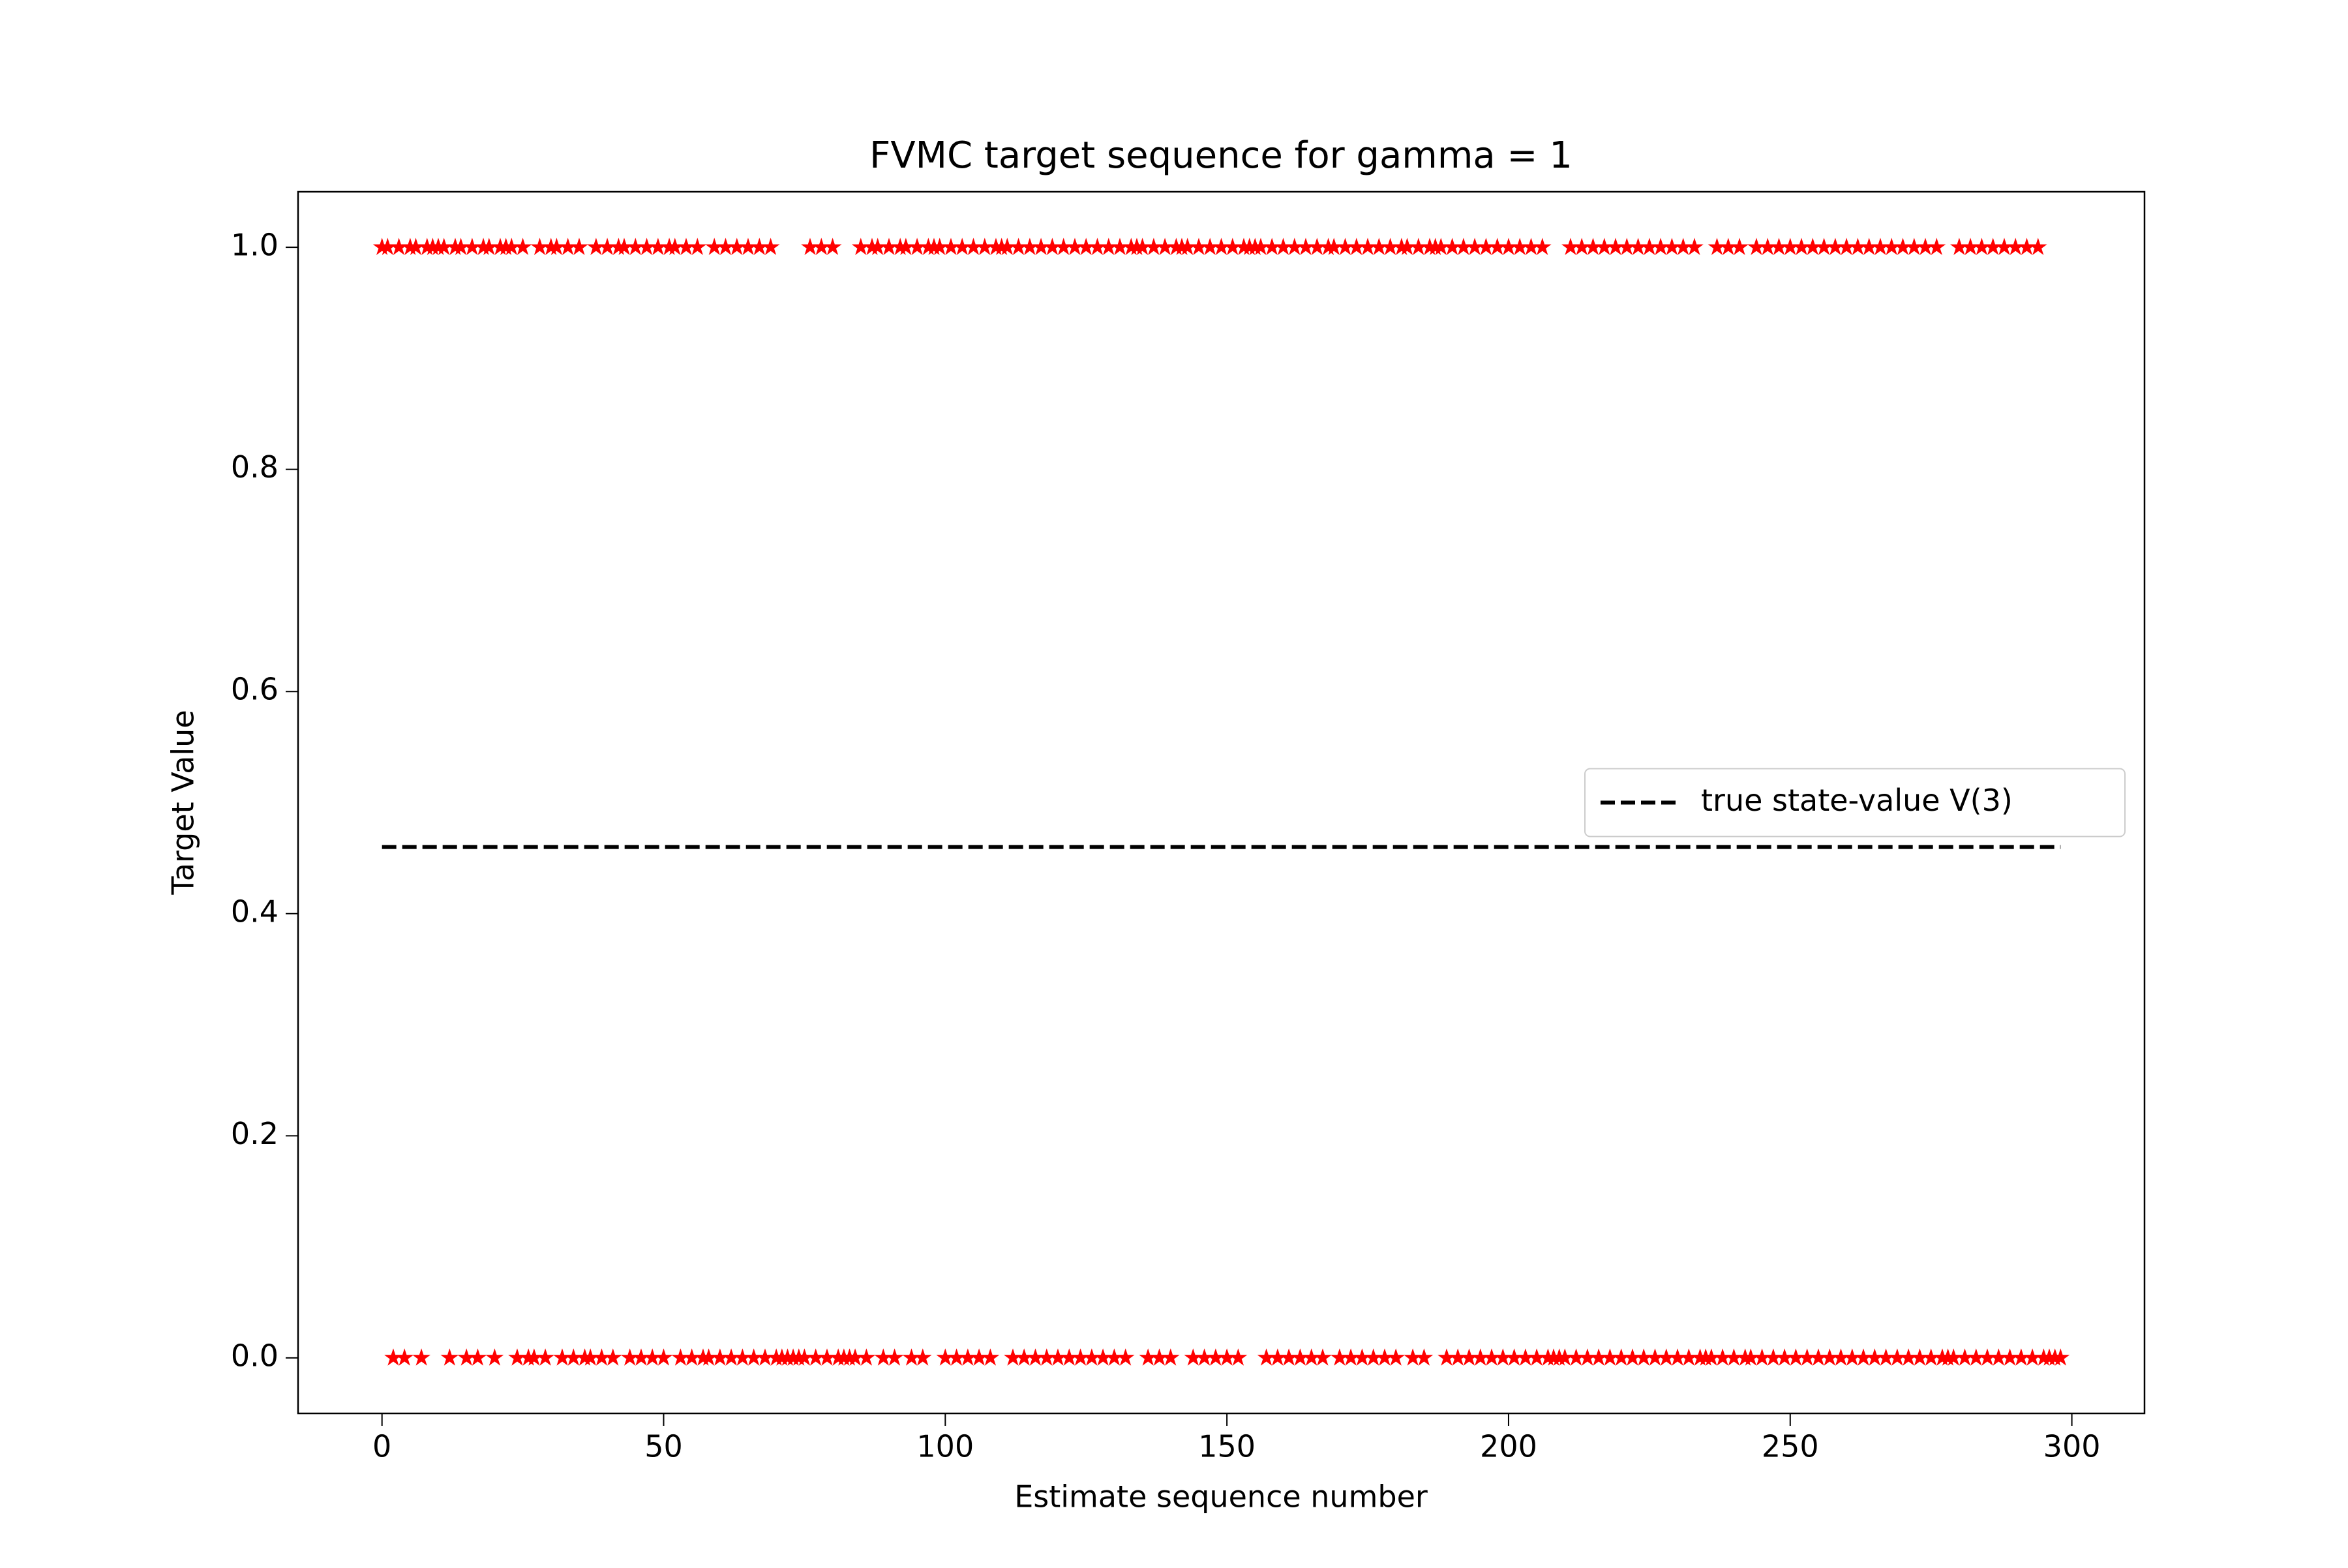 Image resolution: width=2348 pixels, height=1568 pixels. What do you see at coordinates (255, 1355) in the screenshot?
I see `y-tick-label: 0.0` at bounding box center [255, 1355].